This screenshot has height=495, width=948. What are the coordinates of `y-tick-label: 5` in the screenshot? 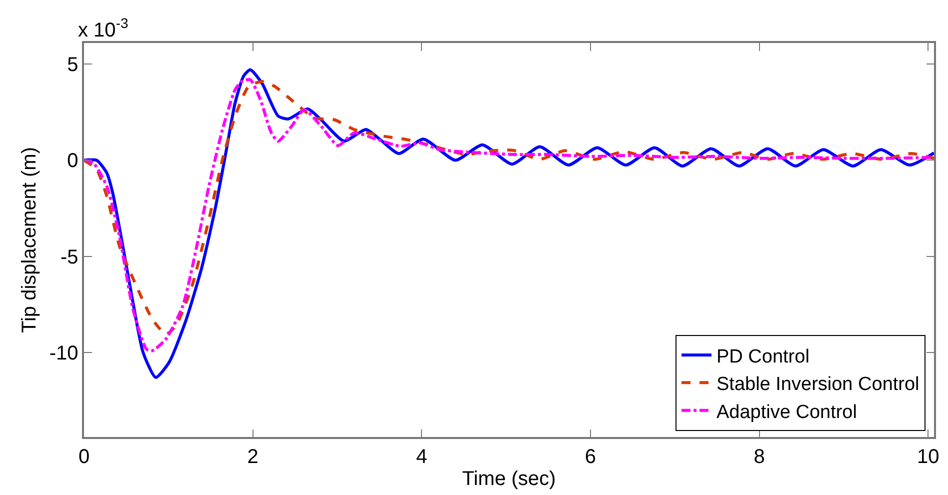 It's located at (72, 65).